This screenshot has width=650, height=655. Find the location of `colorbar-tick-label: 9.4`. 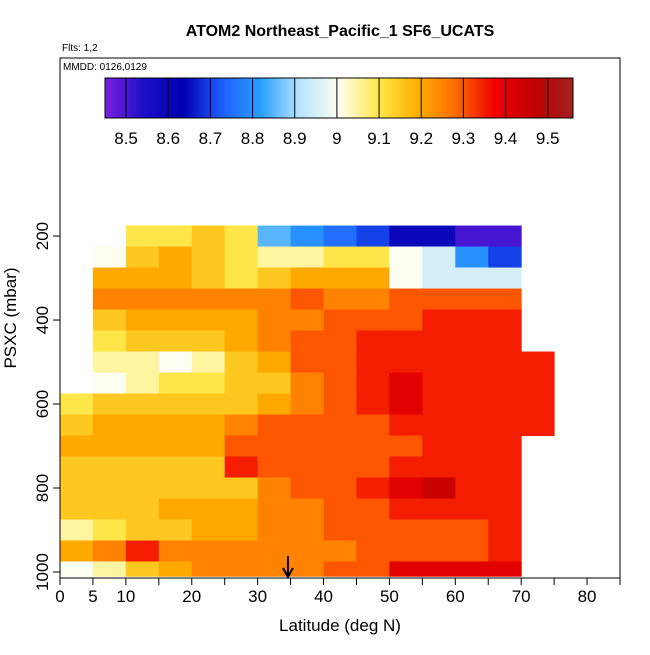

colorbar-tick-label: 9.4 is located at coordinates (506, 138).